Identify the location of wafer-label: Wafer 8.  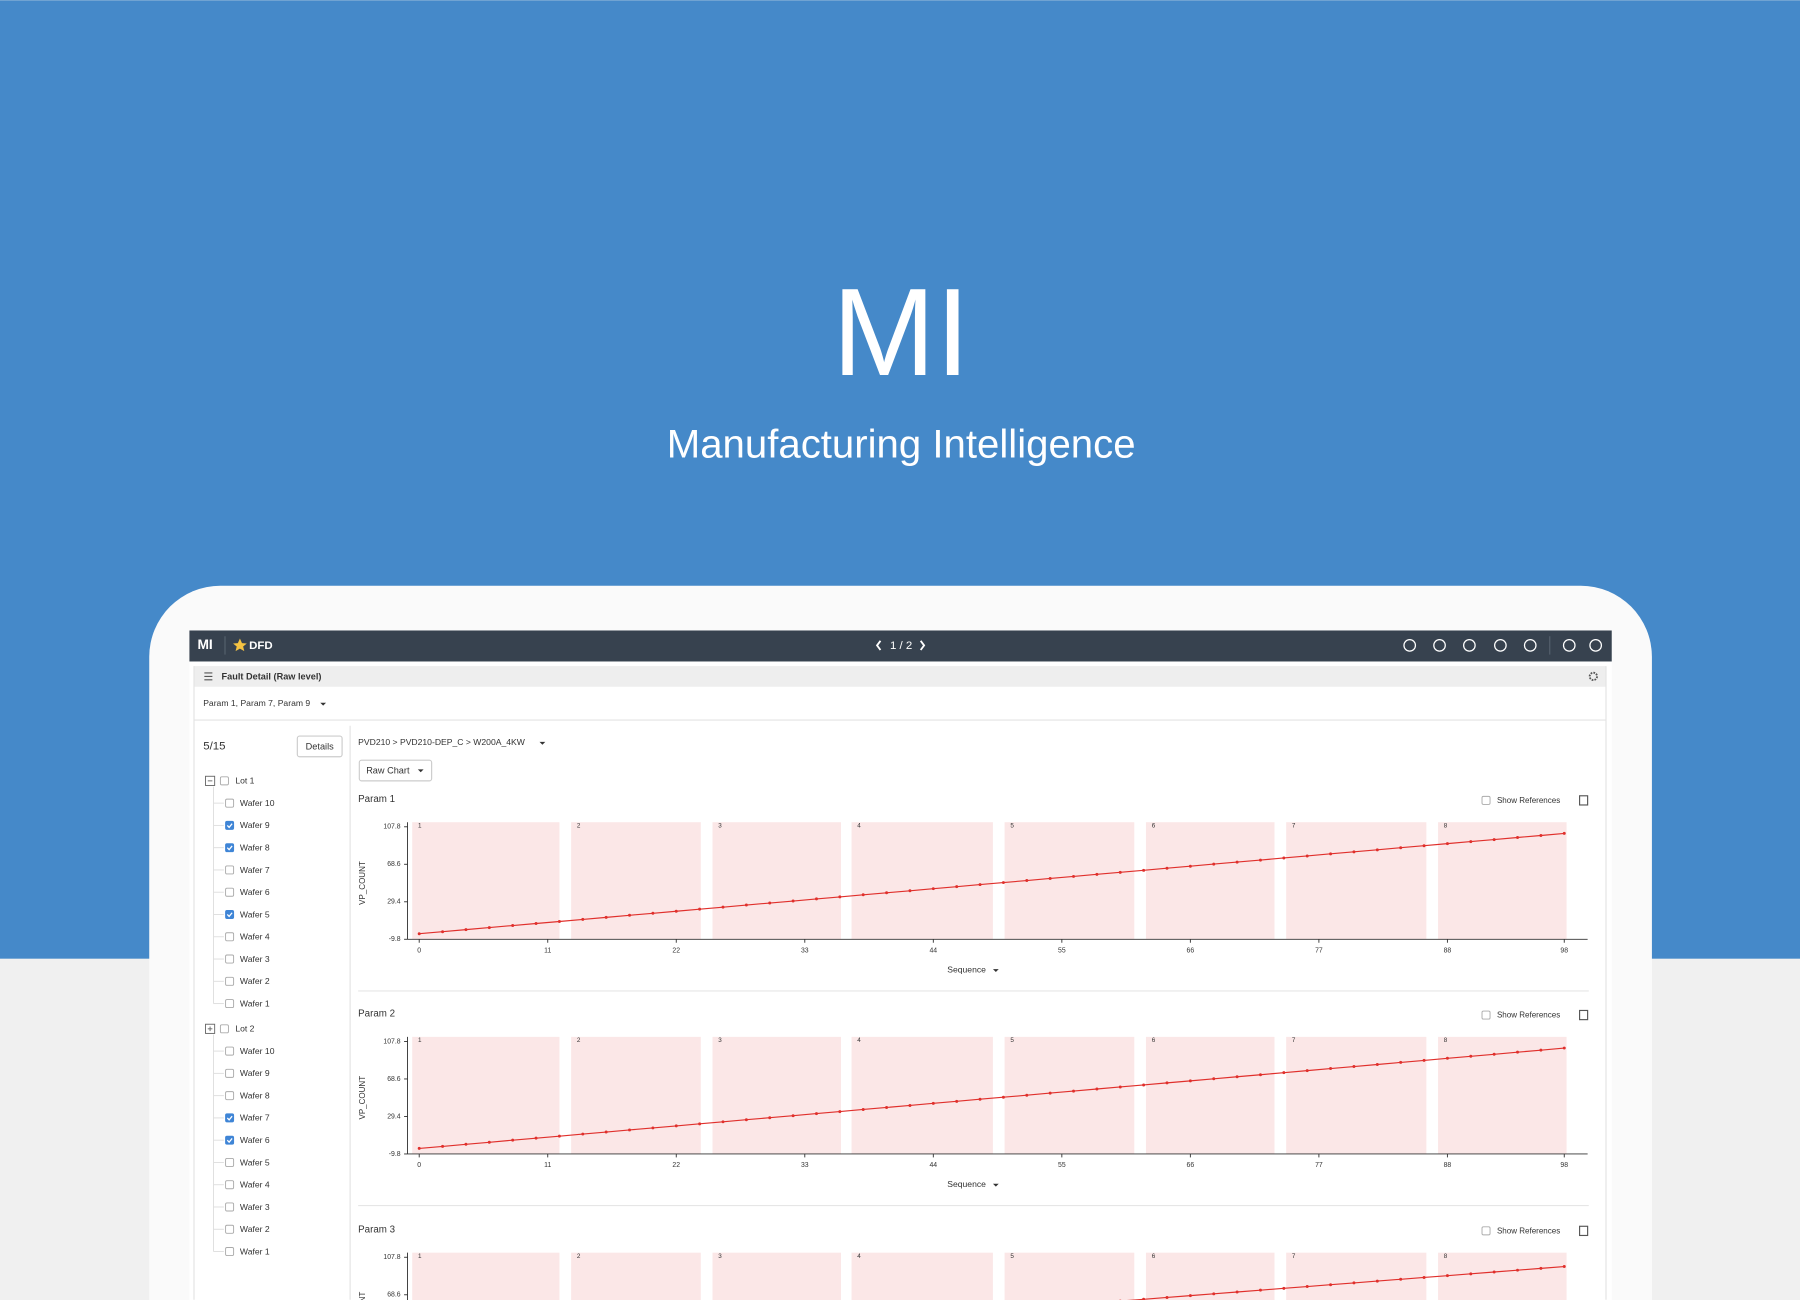
(255, 1095).